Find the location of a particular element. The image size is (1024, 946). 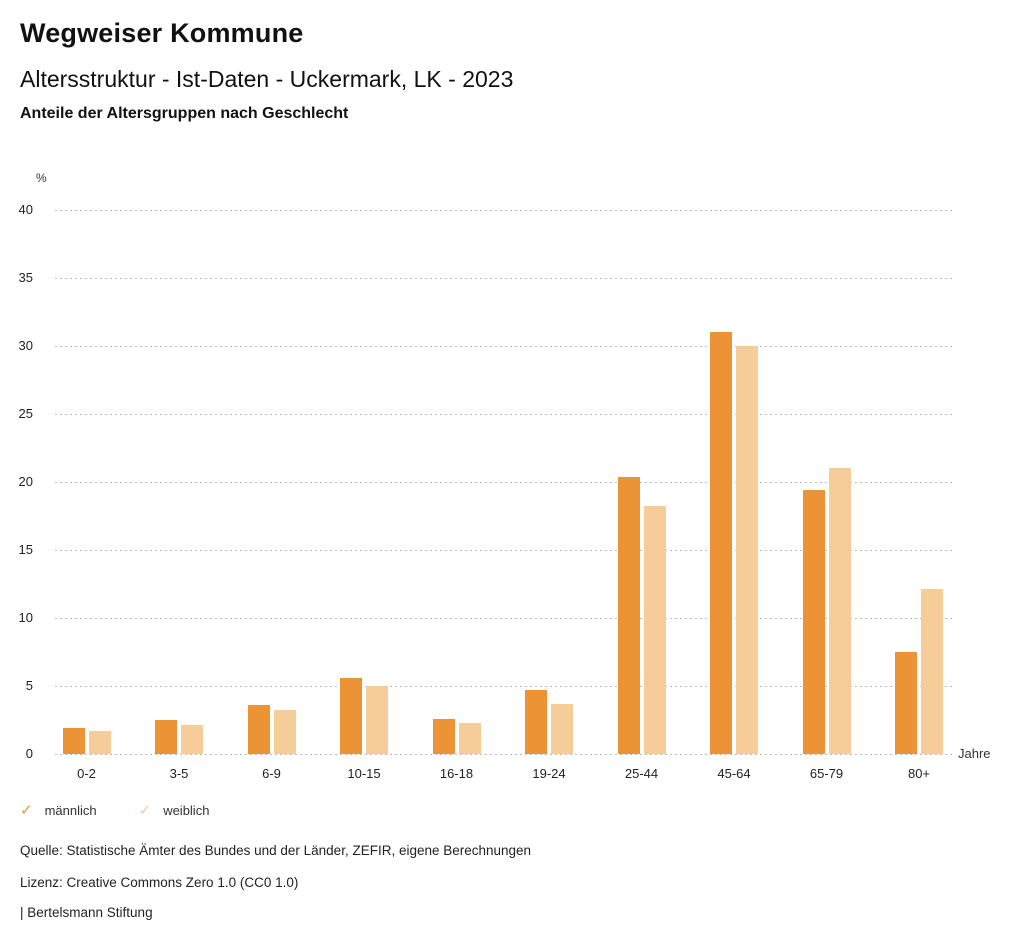

y-tick-label-30: 30 is located at coordinates (25, 345).